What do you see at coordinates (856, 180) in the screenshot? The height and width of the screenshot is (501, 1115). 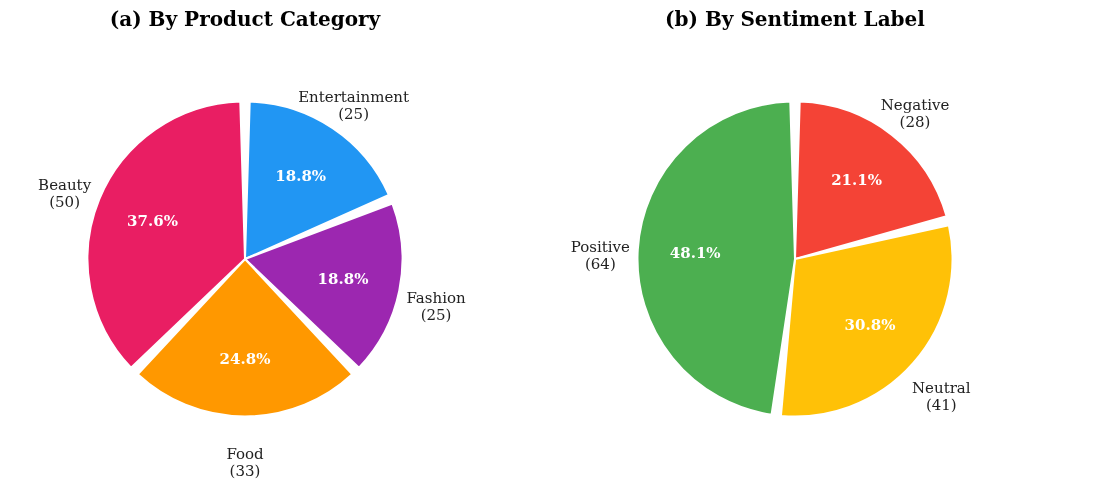 I see `data-label: 21.1%` at bounding box center [856, 180].